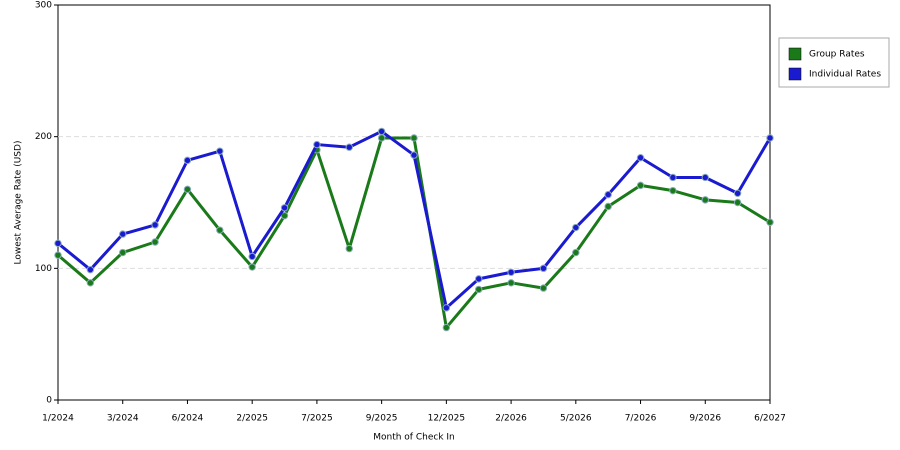 The image size is (900, 450). I want to click on x-tick-label: 7/2026, so click(641, 419).